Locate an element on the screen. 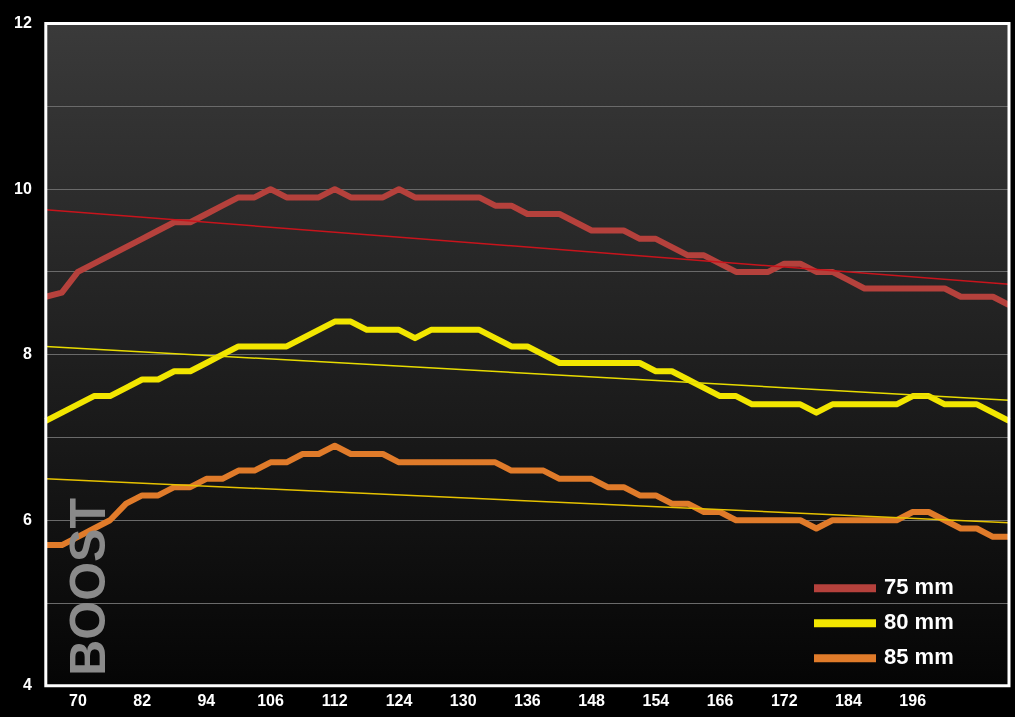 Image resolution: width=1015 pixels, height=717 pixels. x-tick-label: 112 is located at coordinates (334, 700).